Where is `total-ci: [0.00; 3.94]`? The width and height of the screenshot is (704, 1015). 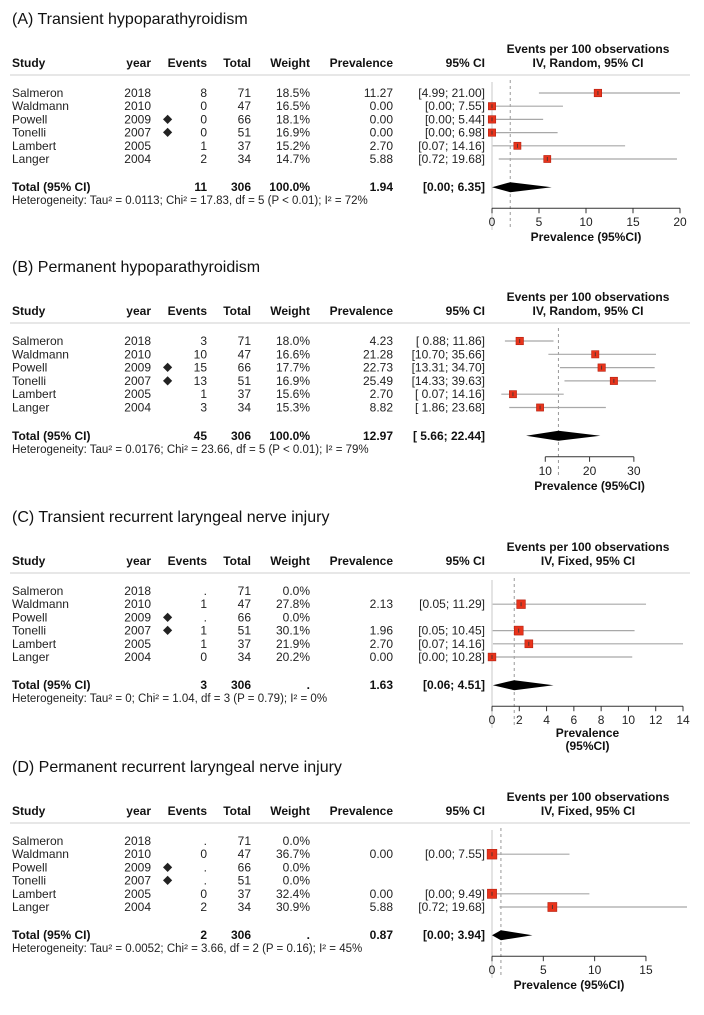
total-ci: [0.00; 3.94] is located at coordinates (454, 935).